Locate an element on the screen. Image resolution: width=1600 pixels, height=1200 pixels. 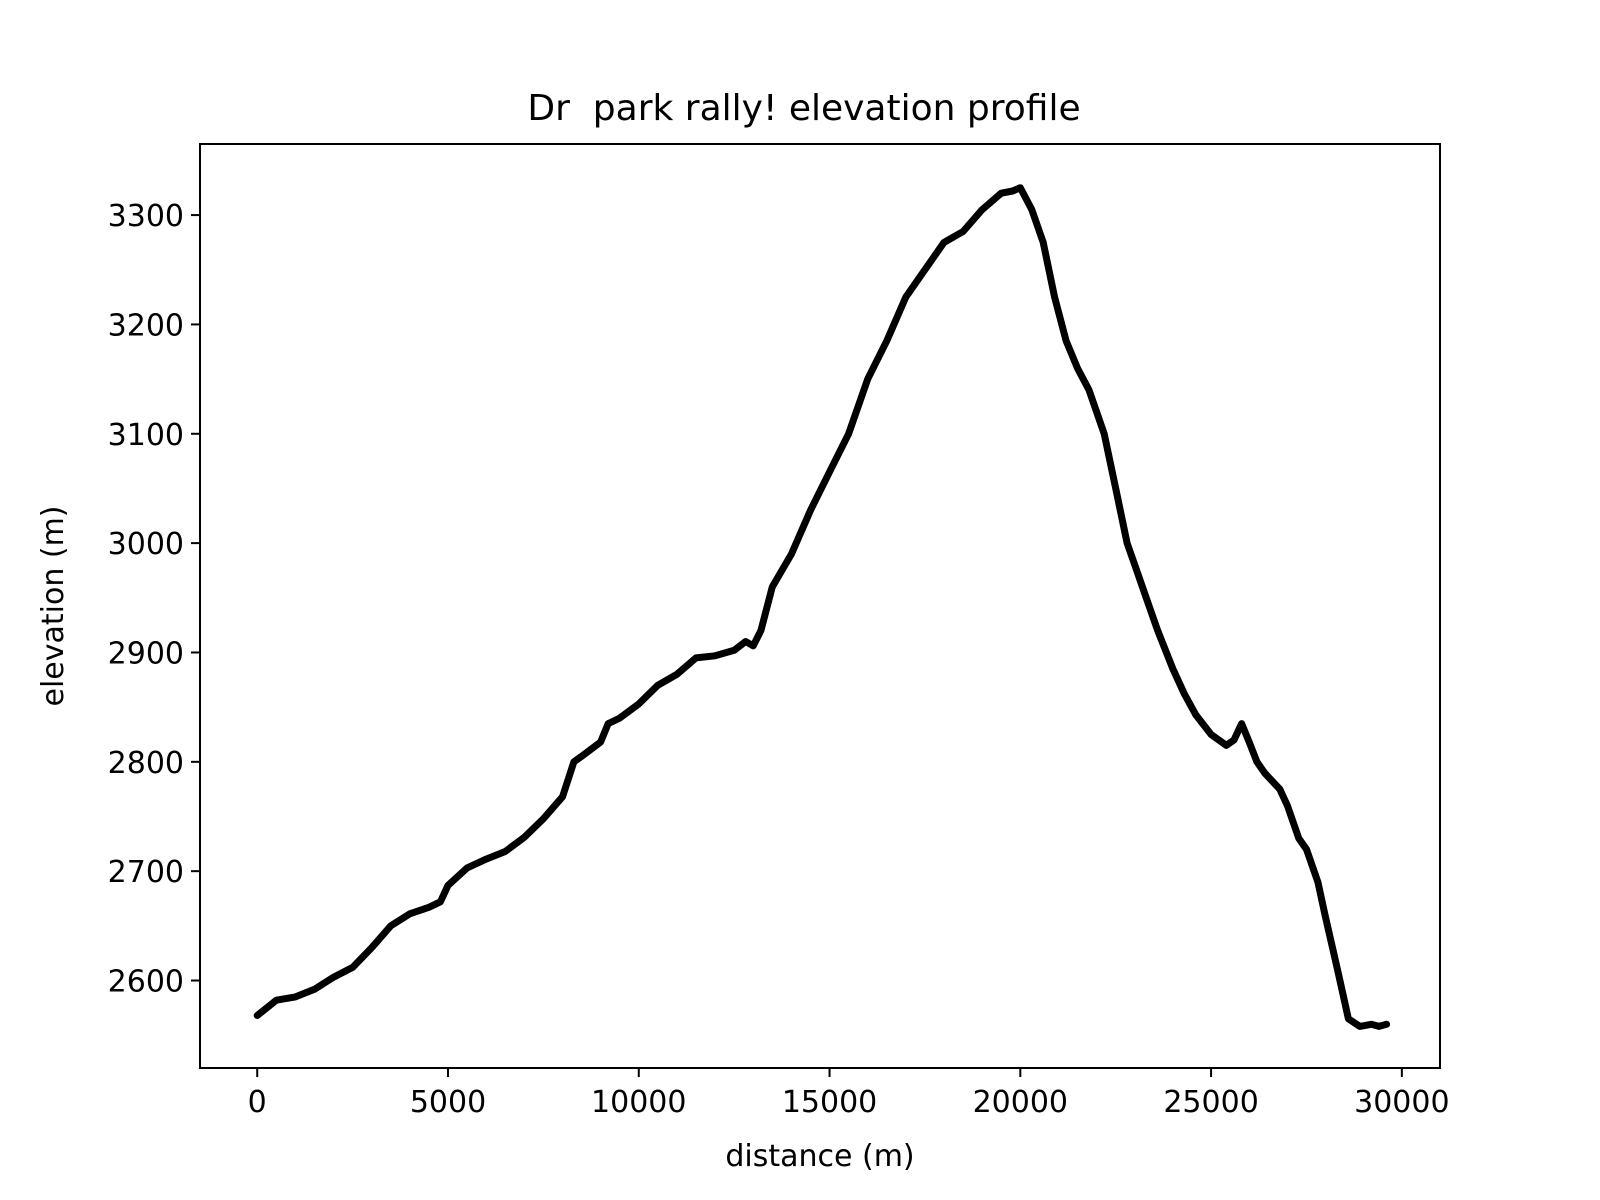
x-tick-label: 5000 is located at coordinates (448, 1102).